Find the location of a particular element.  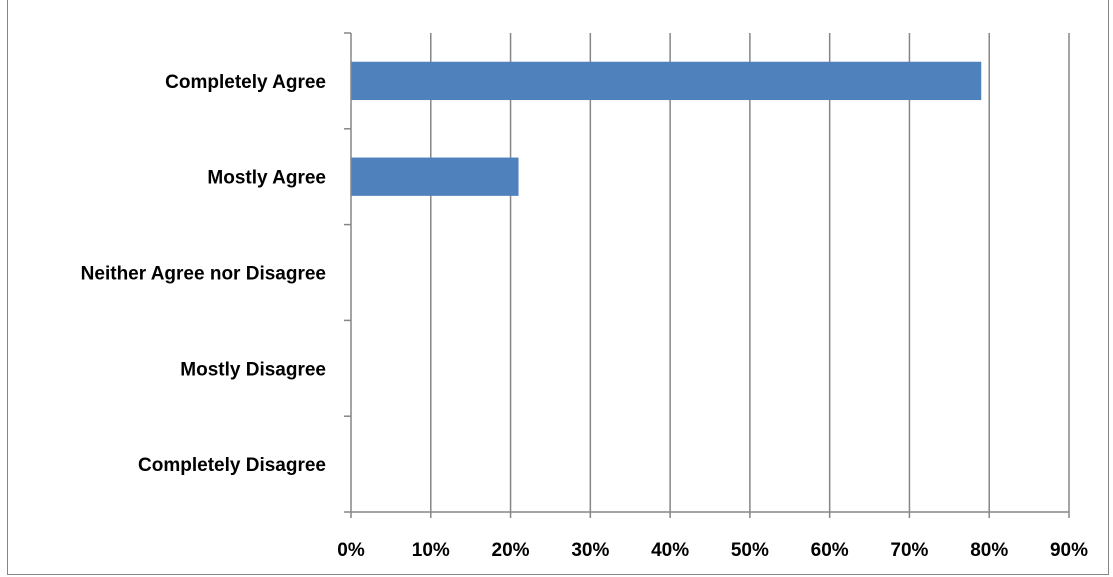

category-label: Neither Agree nor Disagree is located at coordinates (203, 274).